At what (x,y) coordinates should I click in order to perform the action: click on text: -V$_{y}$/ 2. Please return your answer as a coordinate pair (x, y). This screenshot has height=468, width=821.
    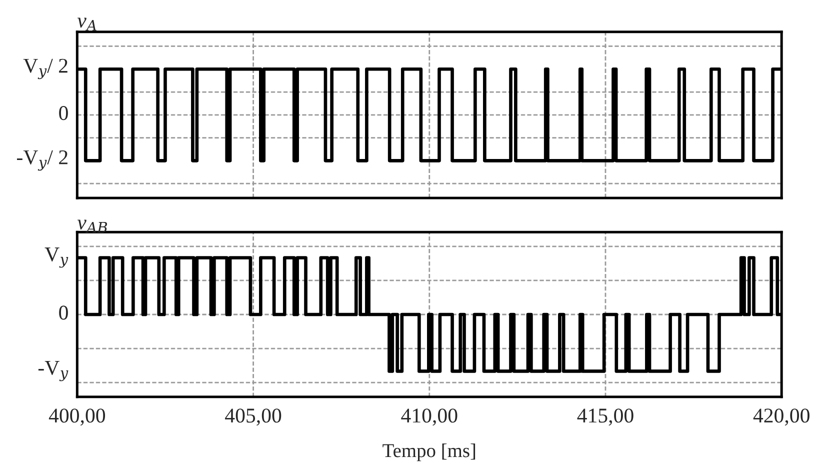
    Looking at the image, I should click on (42, 160).